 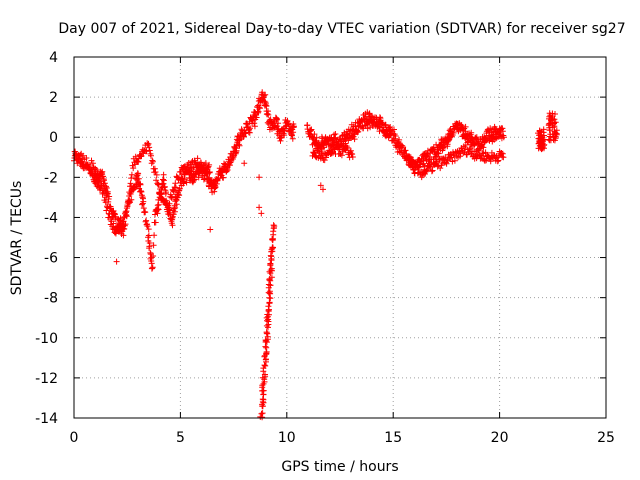 What do you see at coordinates (500, 438) in the screenshot?
I see `x-tick-label: 20` at bounding box center [500, 438].